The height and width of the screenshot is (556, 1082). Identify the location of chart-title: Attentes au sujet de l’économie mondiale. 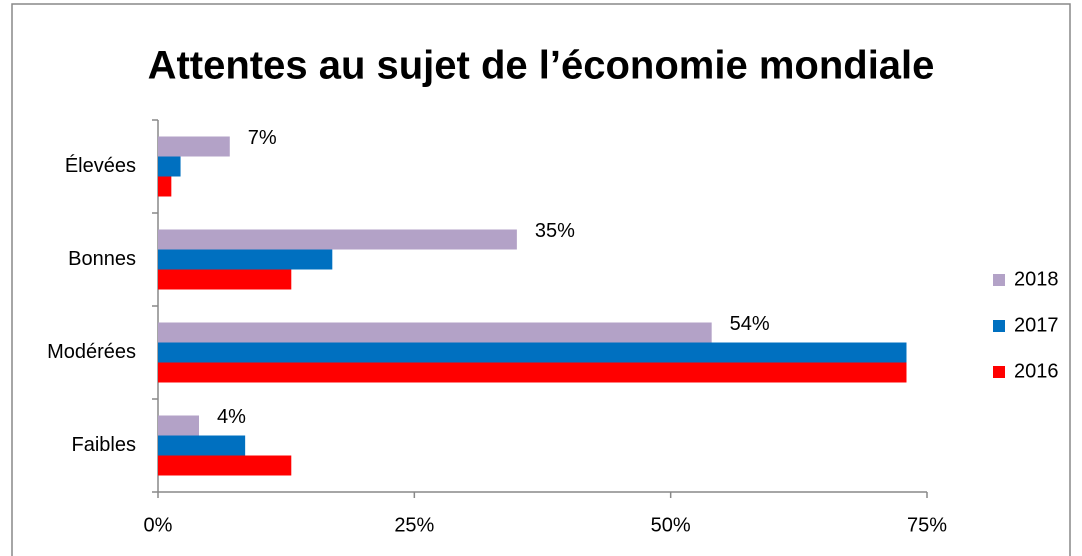
(541, 66).